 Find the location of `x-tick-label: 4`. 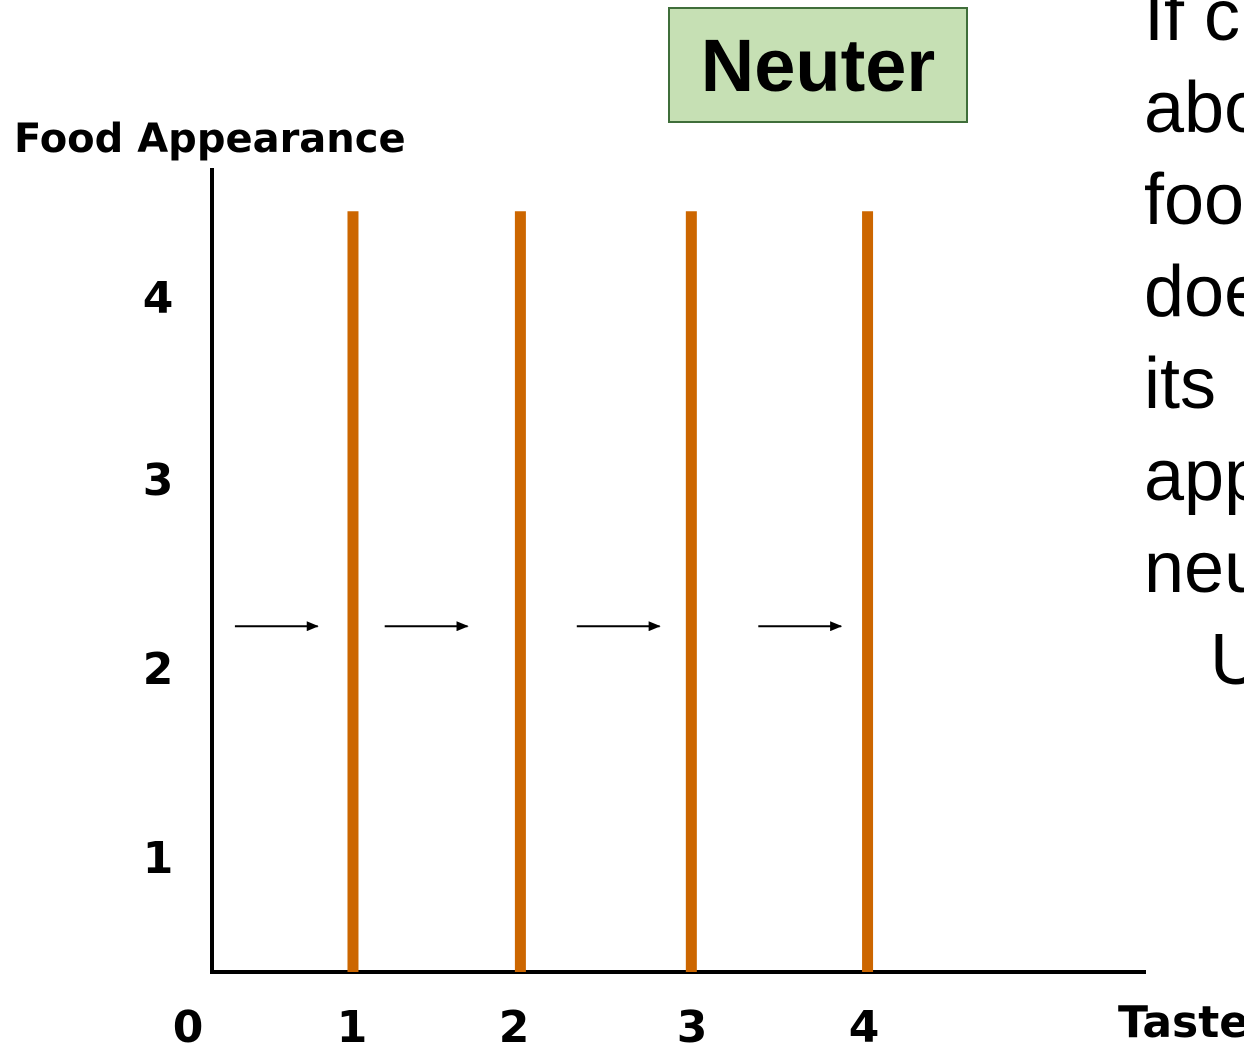

x-tick-label: 4 is located at coordinates (864, 1024).